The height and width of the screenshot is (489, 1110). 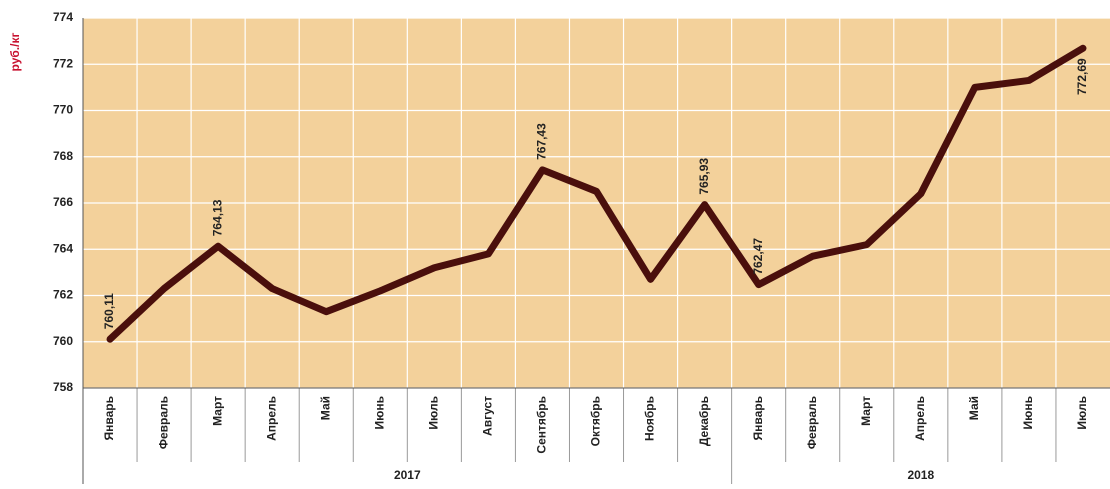 What do you see at coordinates (63, 295) in the screenshot?
I see `y-tick-label: 762` at bounding box center [63, 295].